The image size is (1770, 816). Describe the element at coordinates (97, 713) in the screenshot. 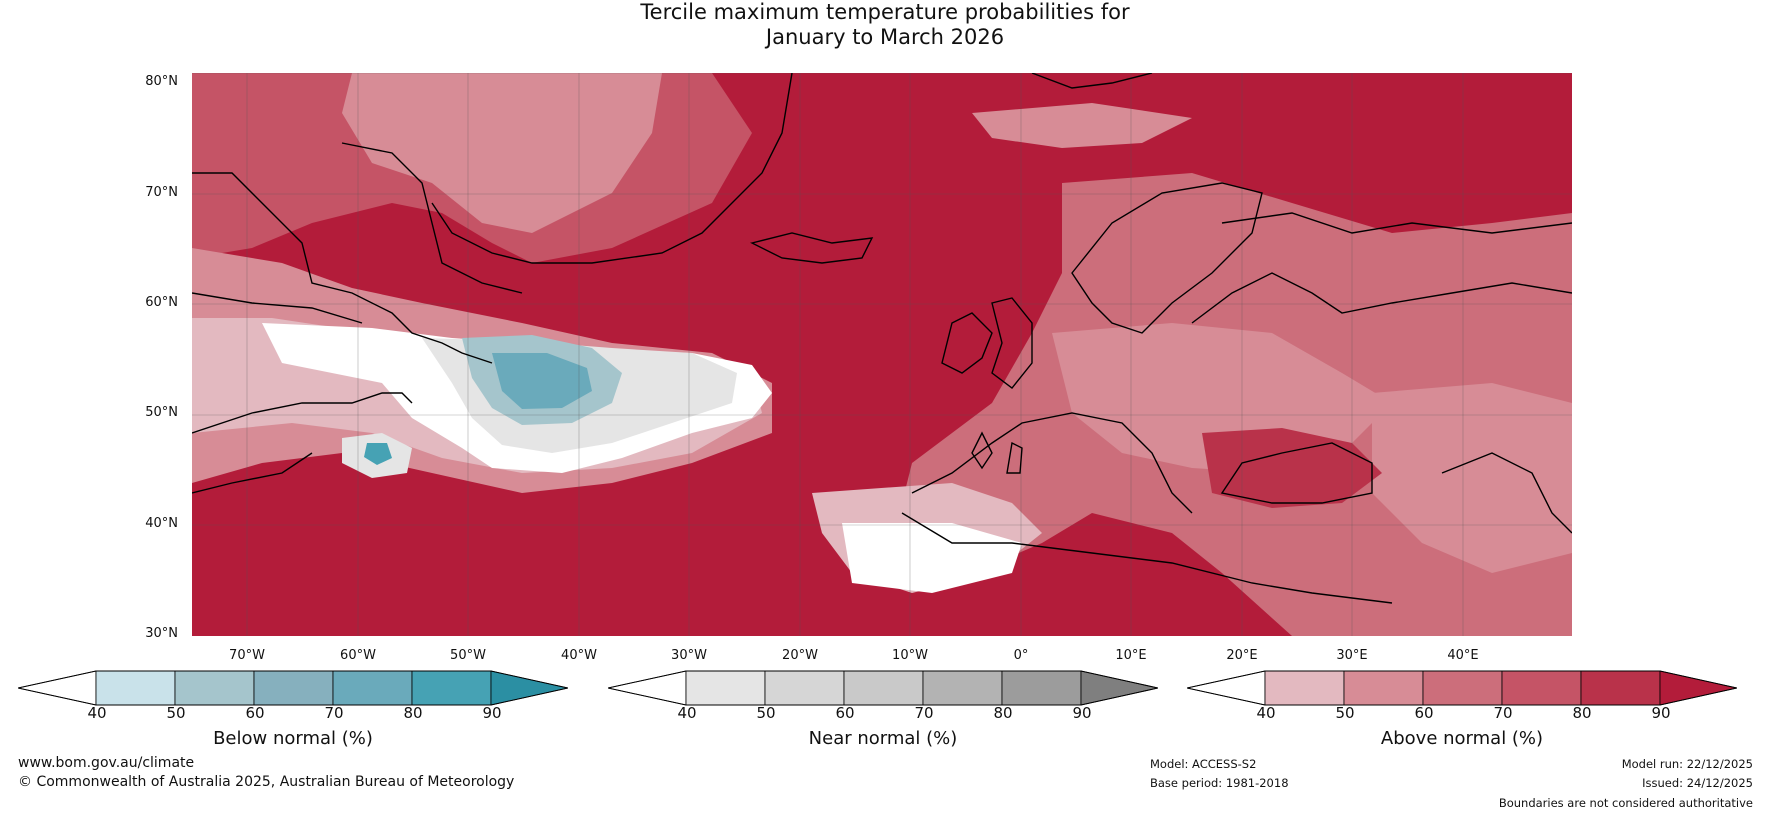

I see `below-tick-40: 40` at that location.